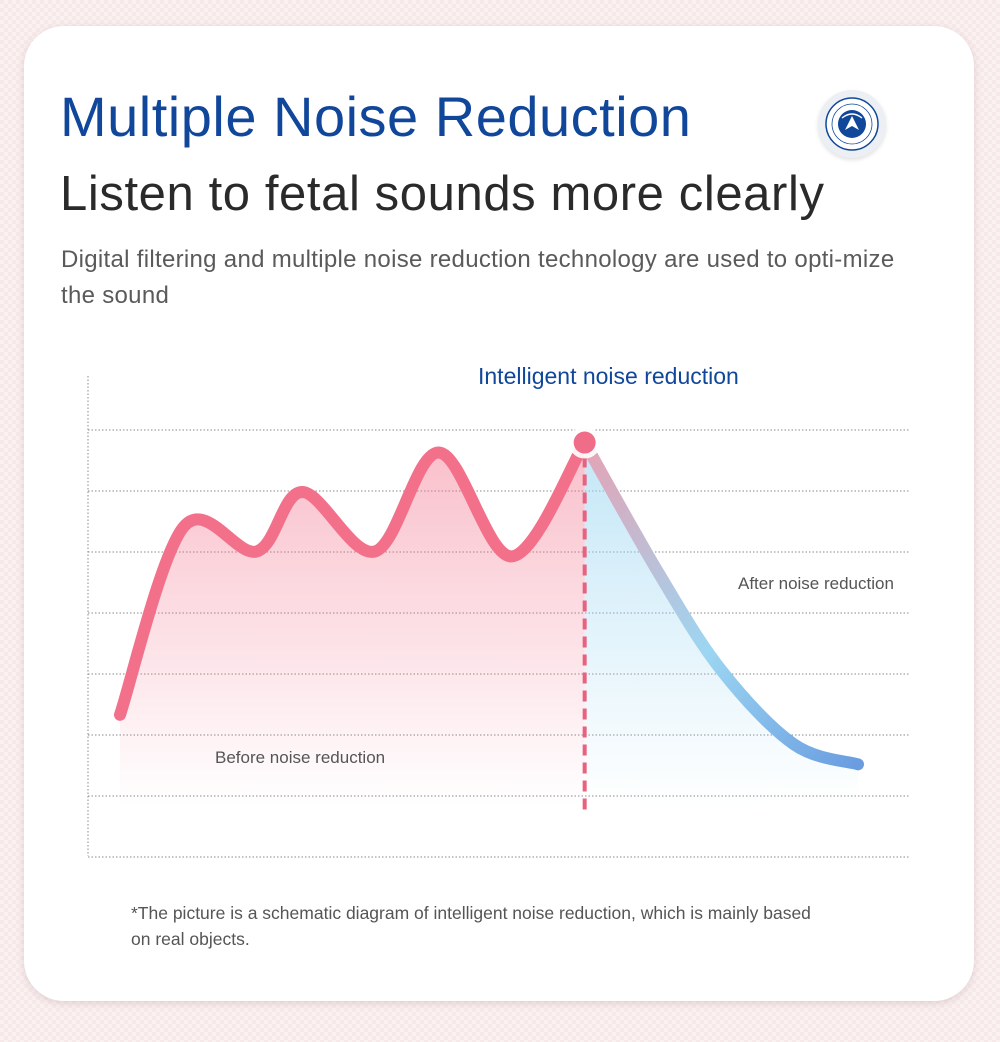 Image resolution: width=1000 pixels, height=1042 pixels. What do you see at coordinates (352, 578) in the screenshot?
I see `before-series-line` at bounding box center [352, 578].